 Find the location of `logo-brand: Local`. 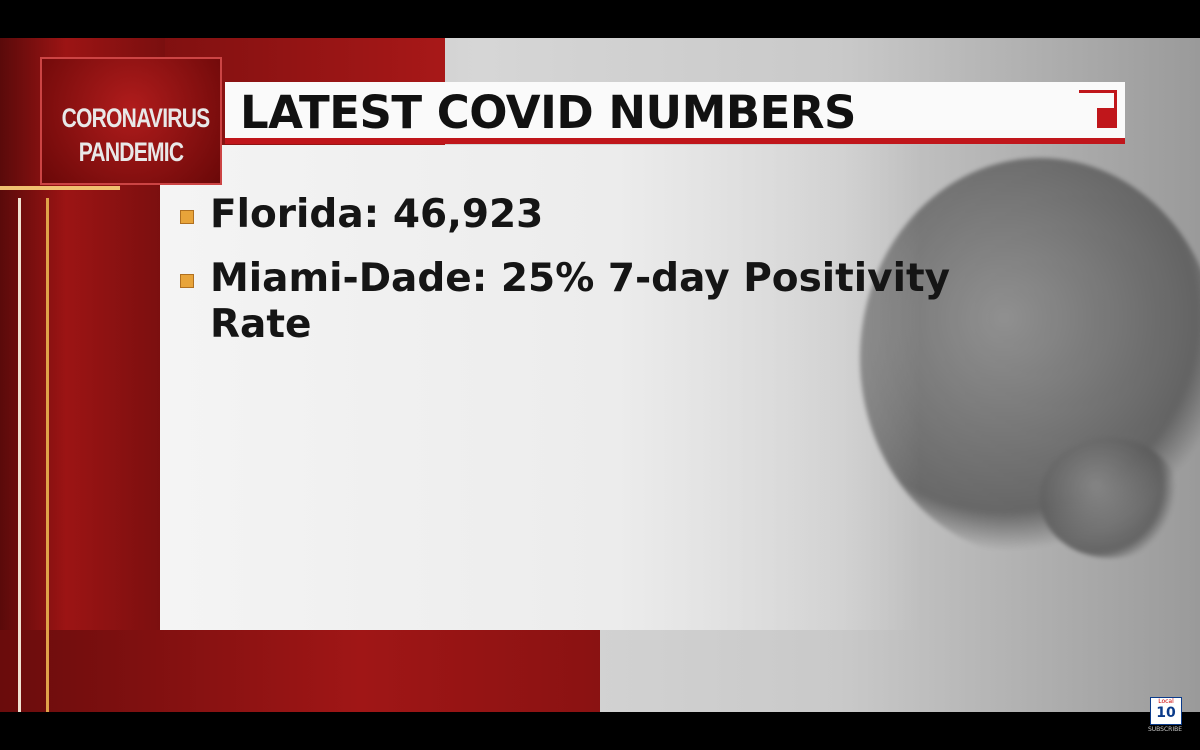

logo-brand: Local is located at coordinates (1166, 701).